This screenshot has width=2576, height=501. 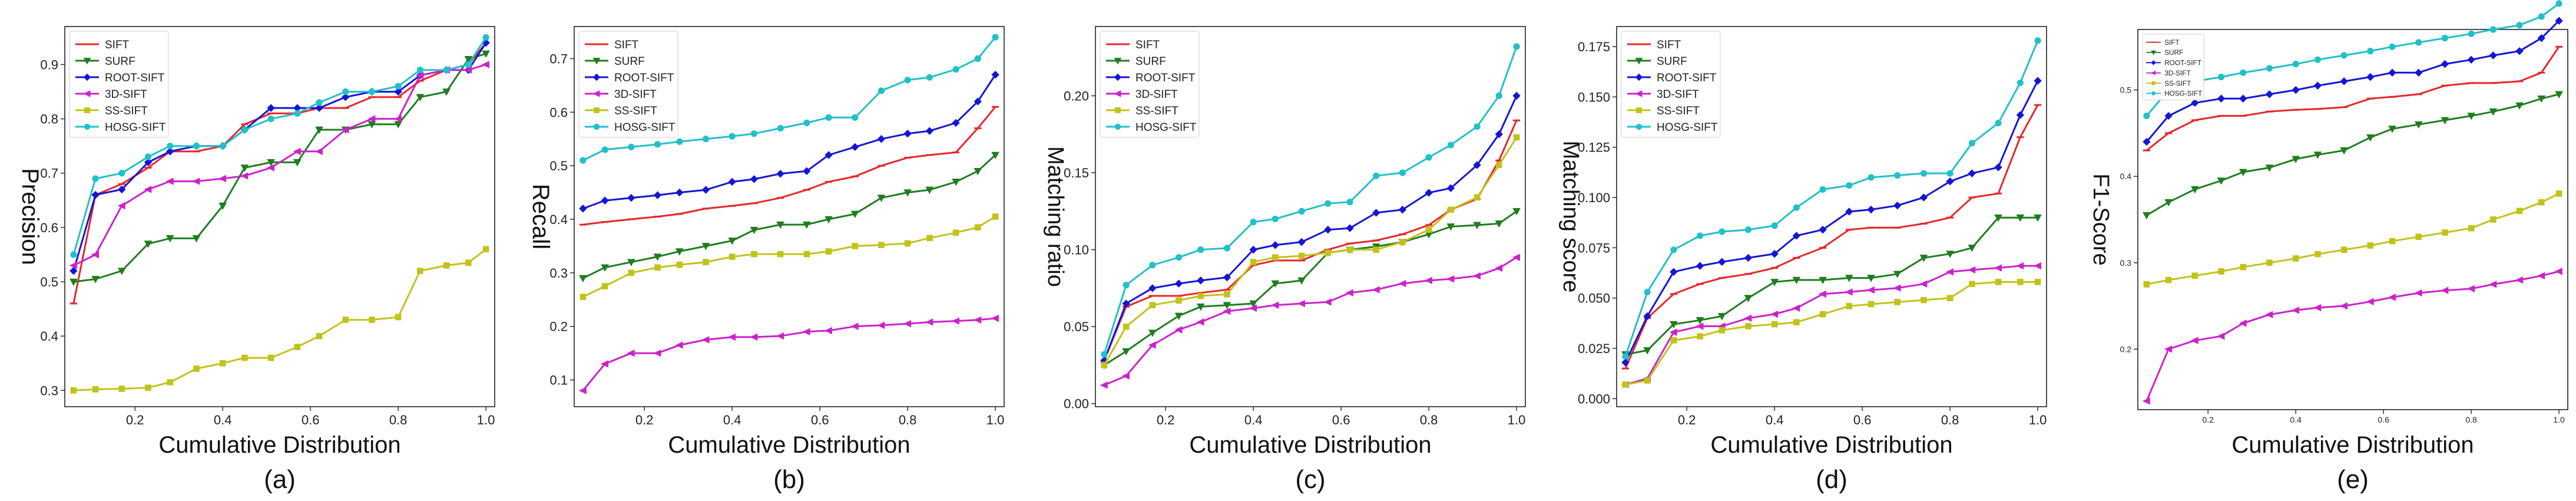 What do you see at coordinates (1310, 479) in the screenshot?
I see `panel-label: (c)` at bounding box center [1310, 479].